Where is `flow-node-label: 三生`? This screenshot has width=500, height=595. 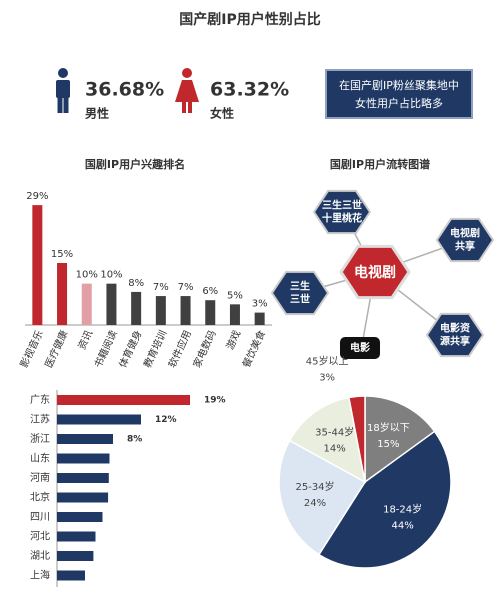 flow-node-label: 三生 is located at coordinates (300, 286).